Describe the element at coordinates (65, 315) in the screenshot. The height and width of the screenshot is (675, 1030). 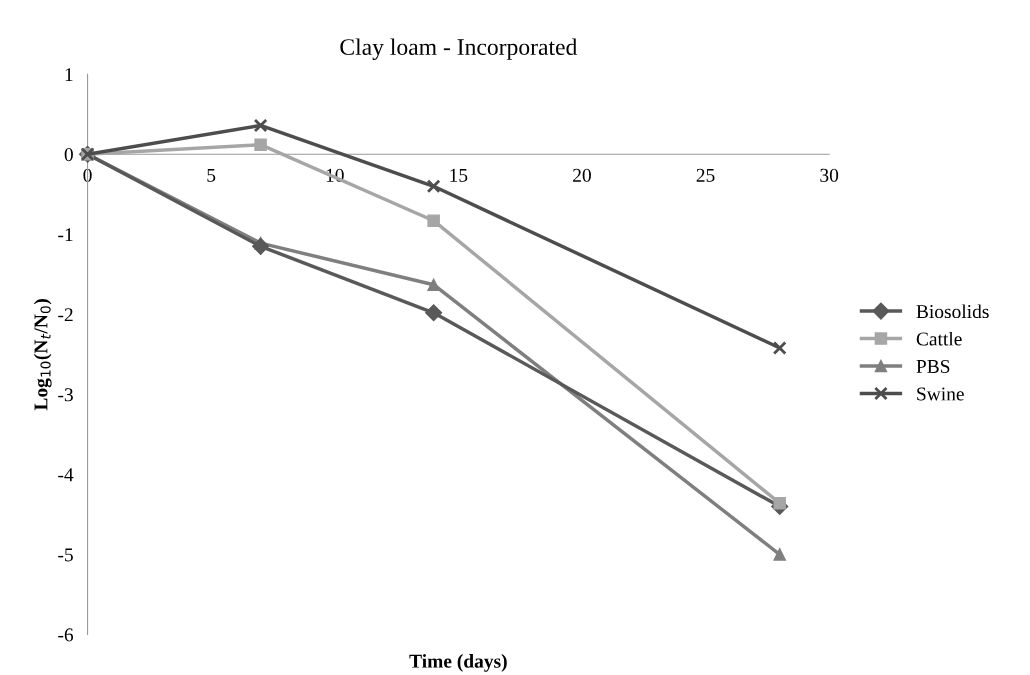
I see `y-tick-label: -2` at that location.